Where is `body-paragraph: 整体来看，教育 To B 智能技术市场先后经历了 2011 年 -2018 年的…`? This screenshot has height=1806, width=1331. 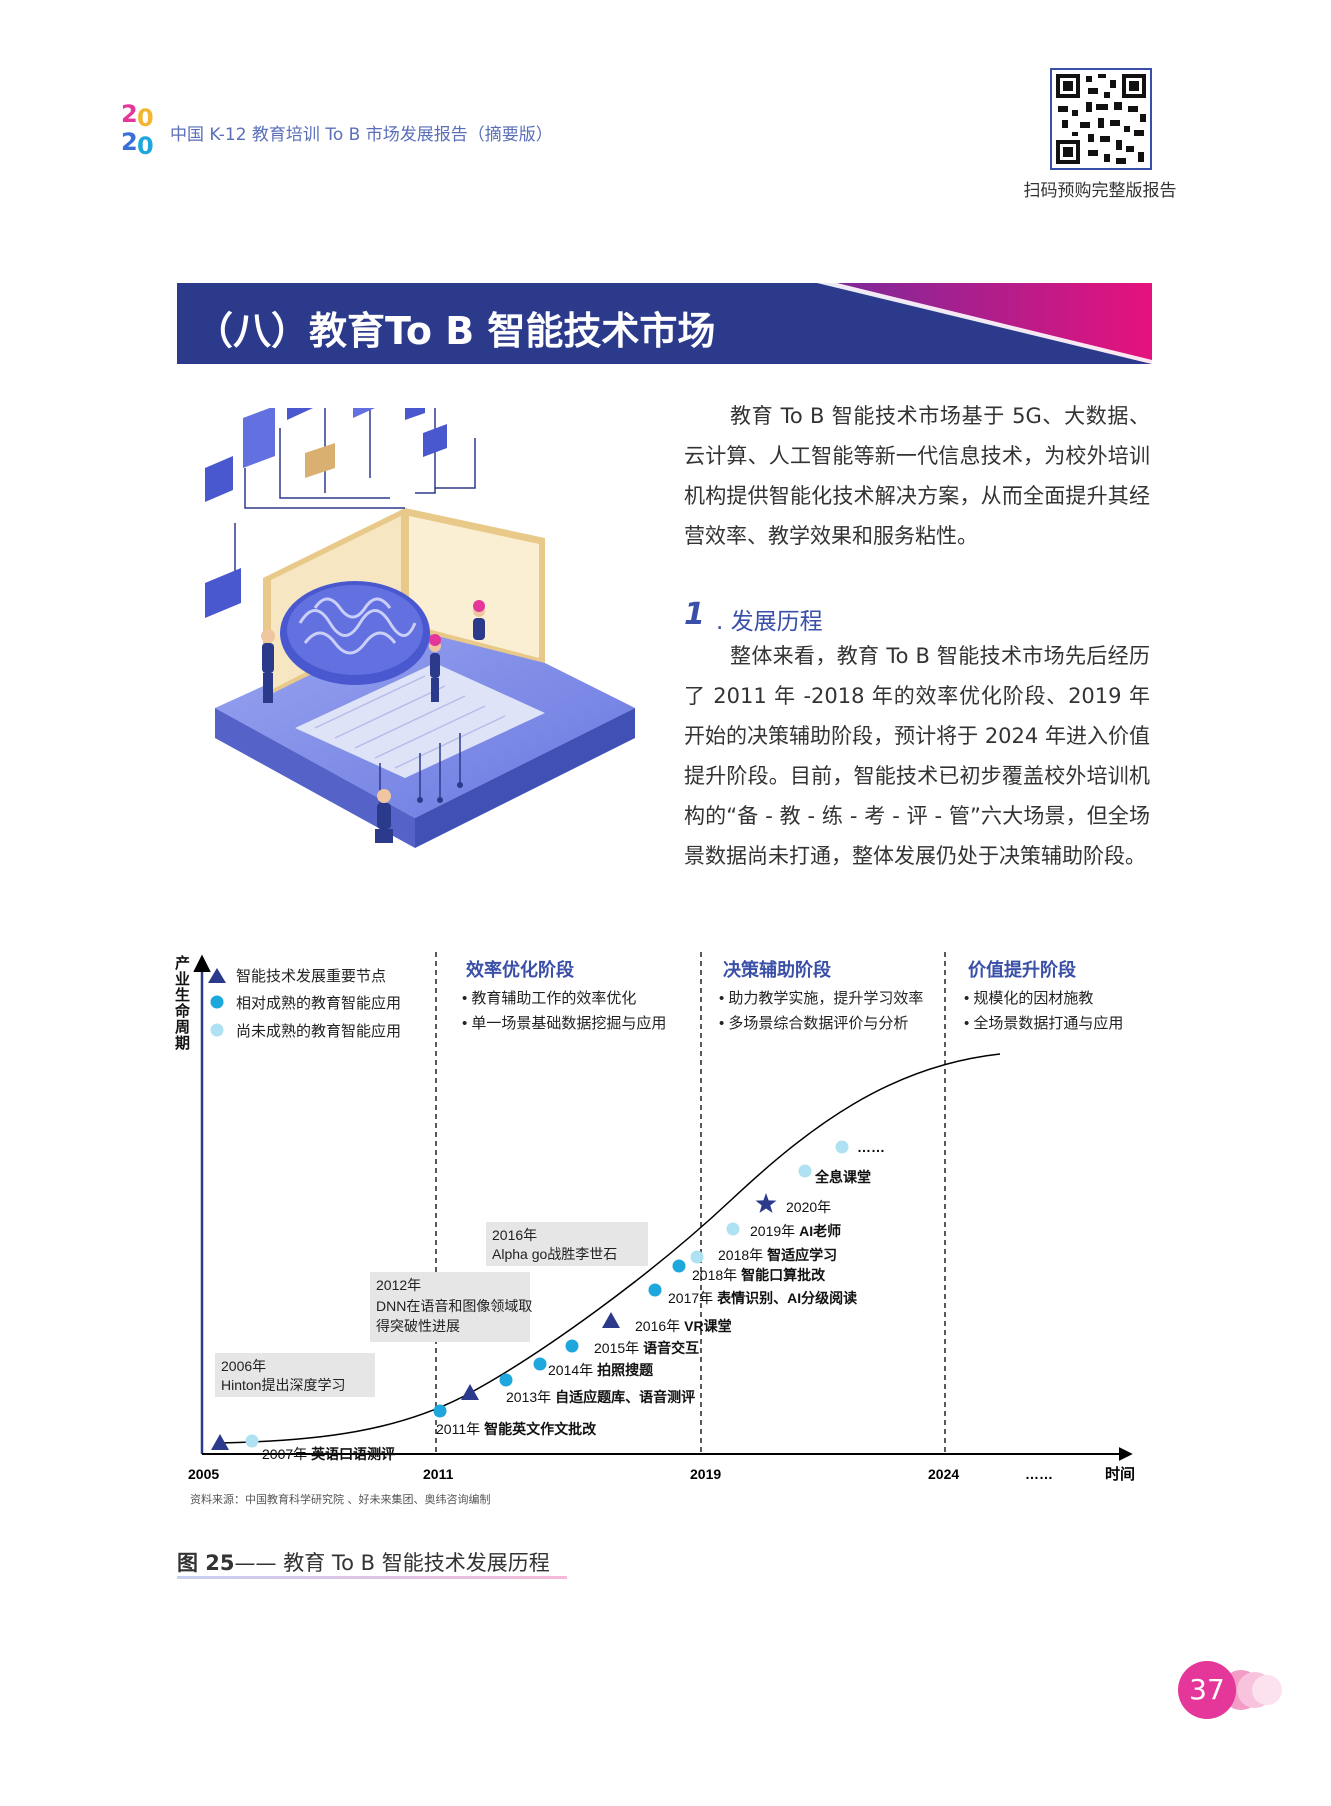
body-paragraph: 整体来看，教育 To B 智能技术市场先后经历了 2011 年 -2018 年的… is located at coordinates (917, 756).